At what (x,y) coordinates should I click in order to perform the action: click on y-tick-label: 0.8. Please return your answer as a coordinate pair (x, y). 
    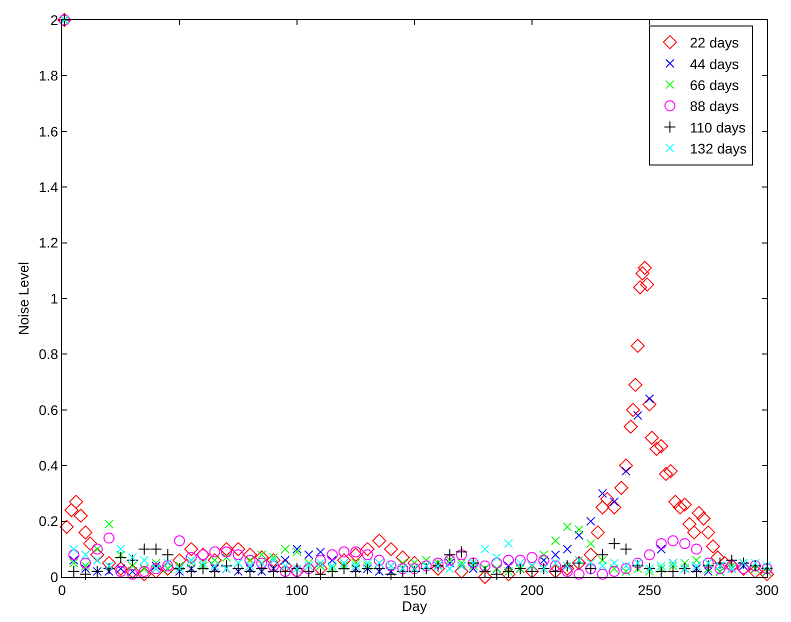
    Looking at the image, I should click on (48, 354).